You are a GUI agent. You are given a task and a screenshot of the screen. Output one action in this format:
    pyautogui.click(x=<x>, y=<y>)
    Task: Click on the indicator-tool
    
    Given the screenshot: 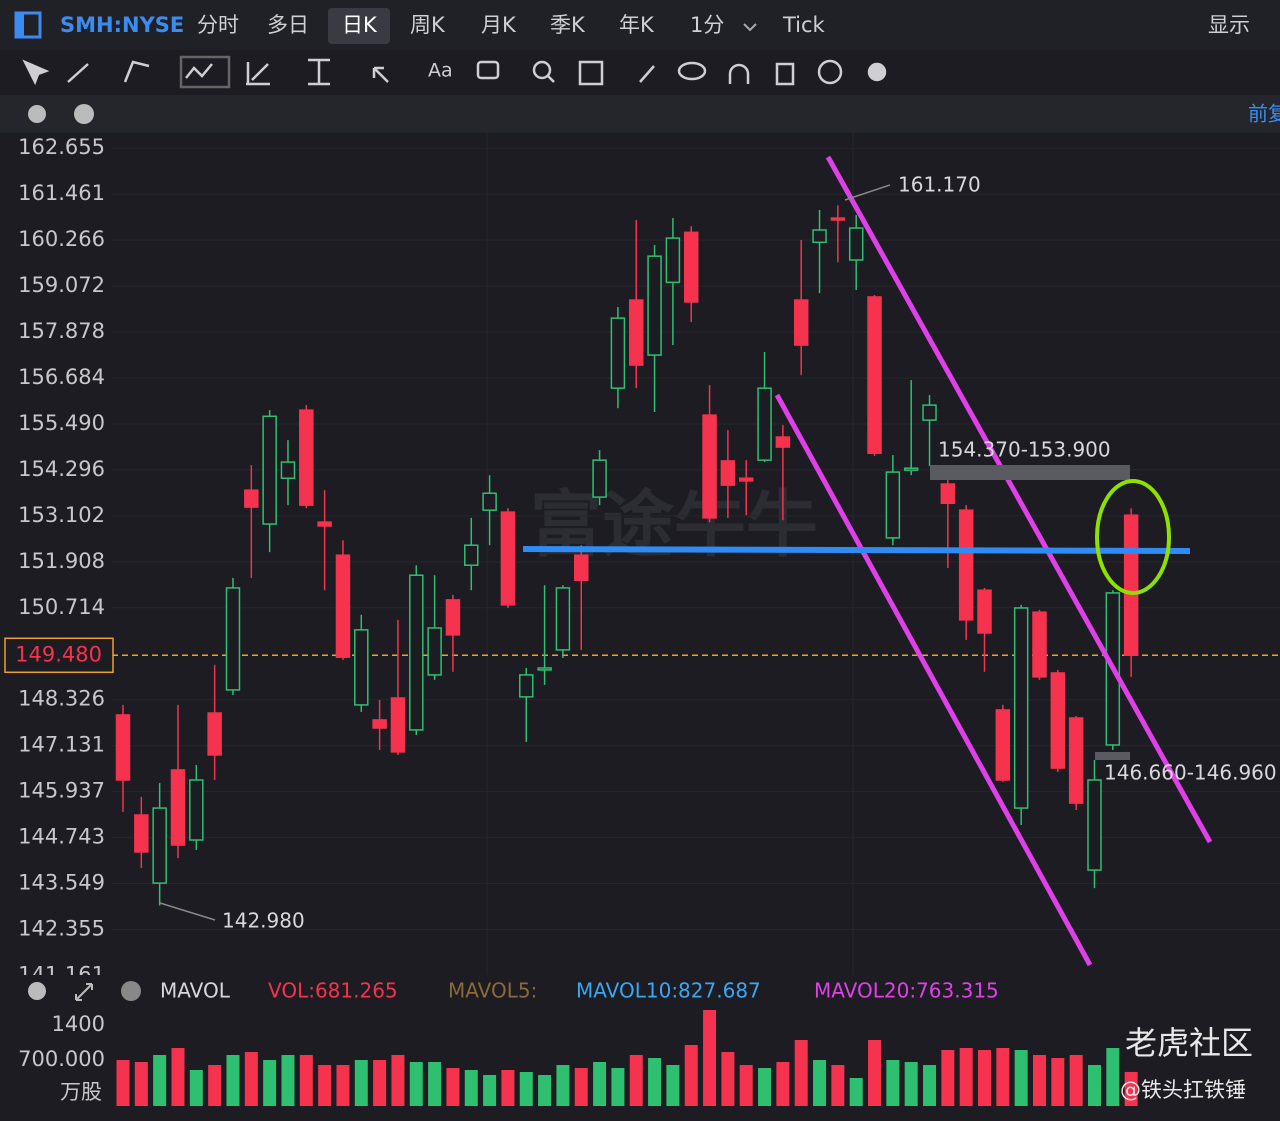 What is the action you would take?
    pyautogui.click(x=591, y=73)
    